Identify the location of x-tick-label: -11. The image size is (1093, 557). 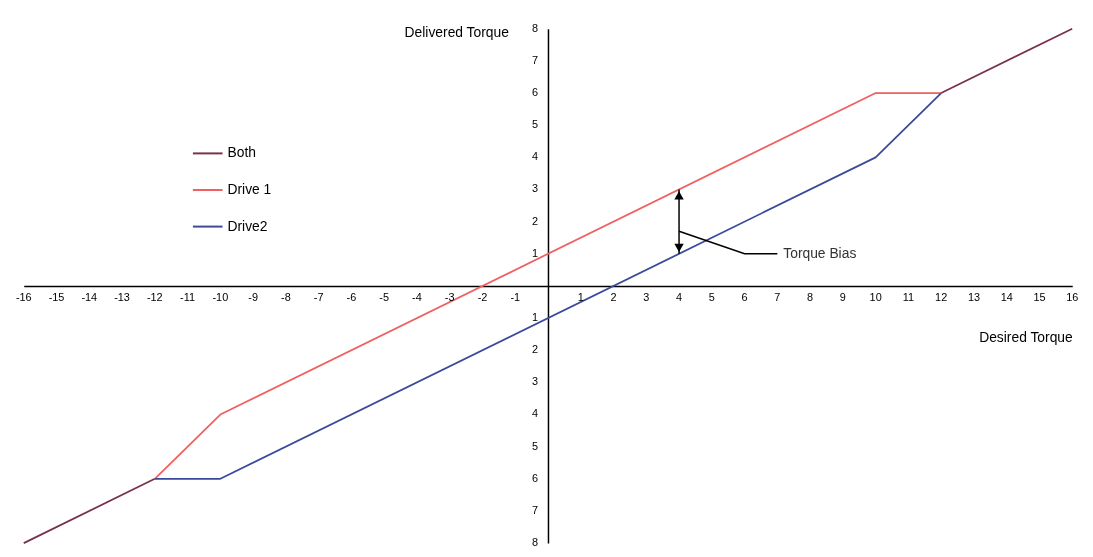
(188, 296).